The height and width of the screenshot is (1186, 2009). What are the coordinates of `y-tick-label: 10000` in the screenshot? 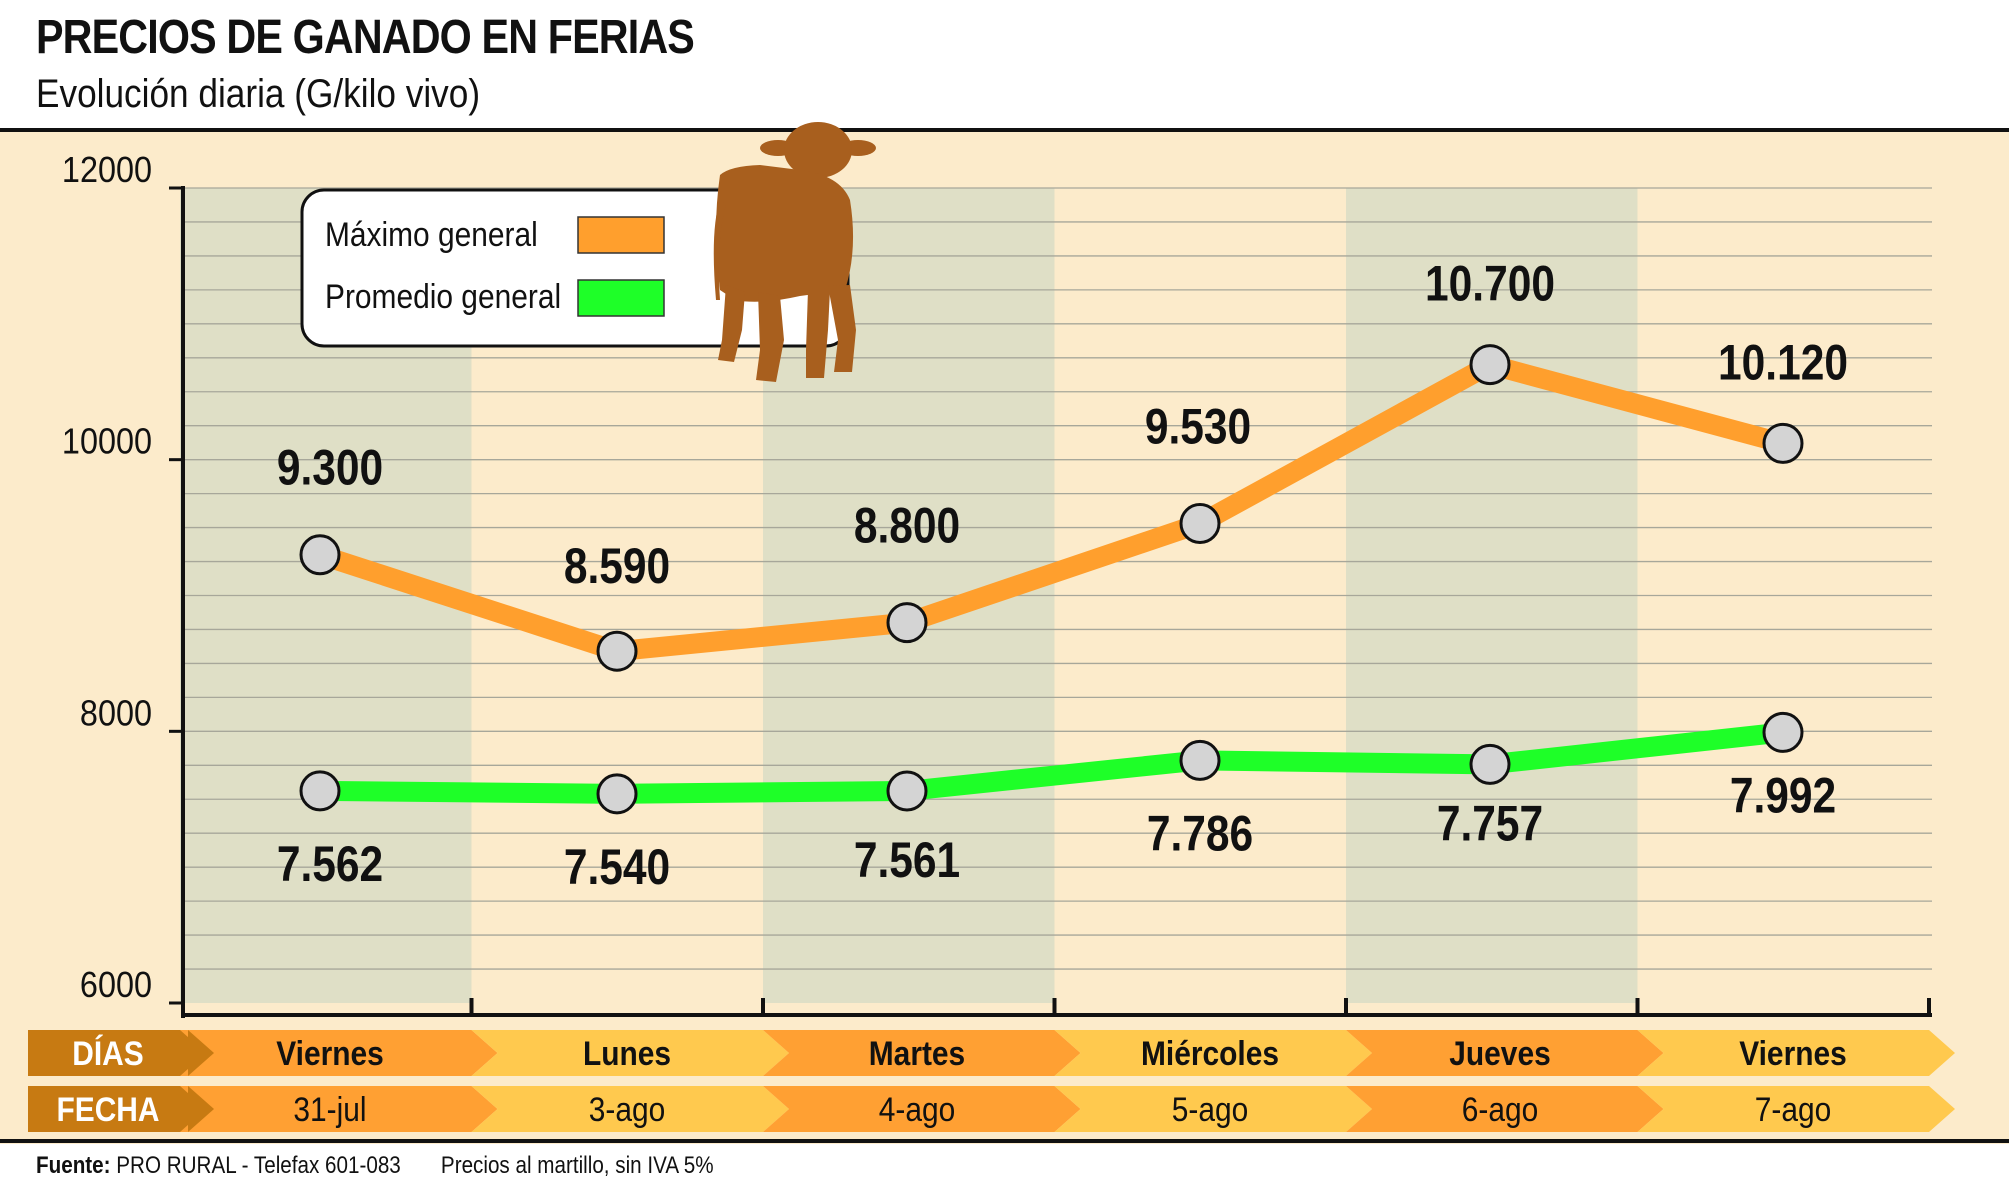 It's located at (107, 442).